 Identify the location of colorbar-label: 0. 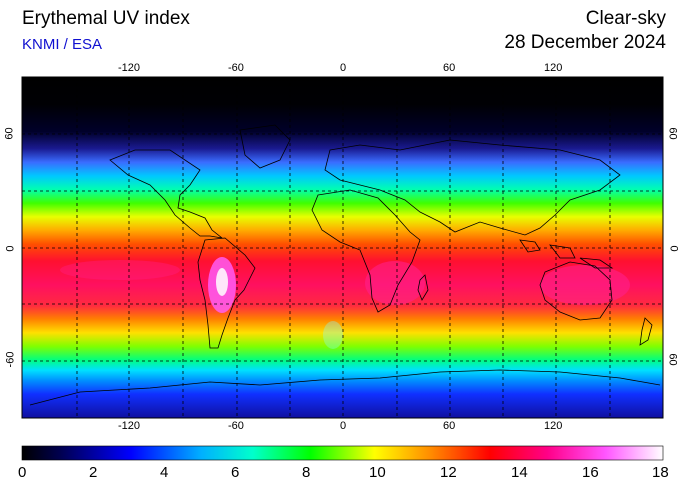
(22, 472).